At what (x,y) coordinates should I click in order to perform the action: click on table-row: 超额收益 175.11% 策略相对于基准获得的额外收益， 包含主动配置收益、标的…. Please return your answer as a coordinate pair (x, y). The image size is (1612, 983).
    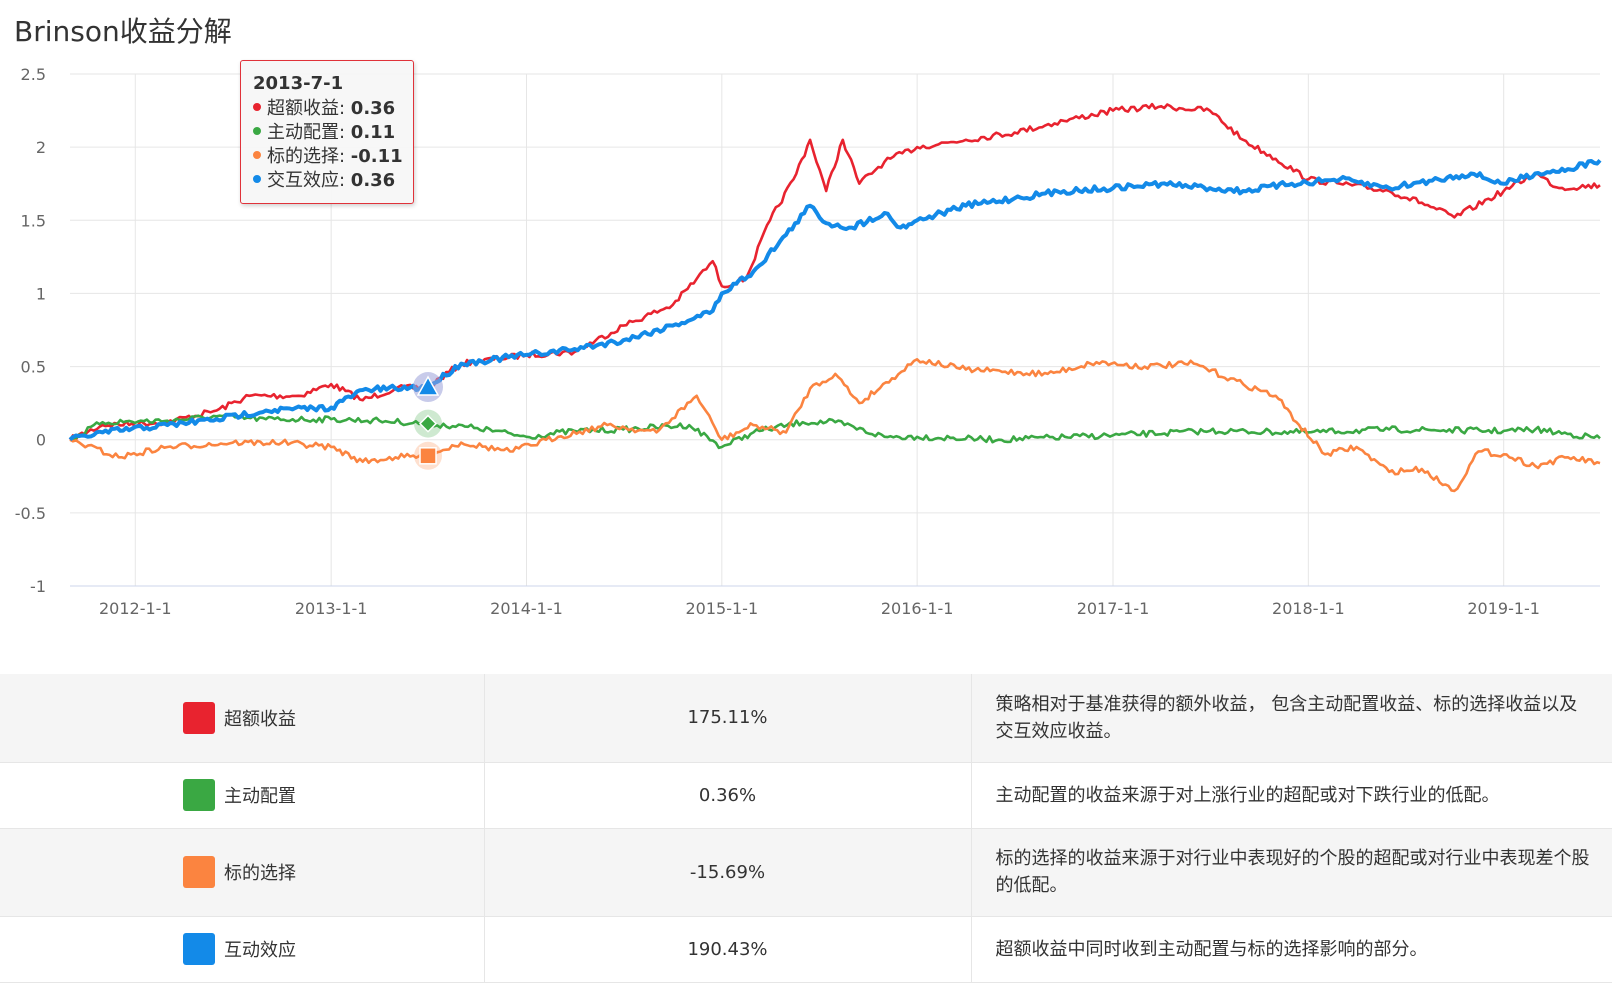
    Looking at the image, I should click on (806, 718).